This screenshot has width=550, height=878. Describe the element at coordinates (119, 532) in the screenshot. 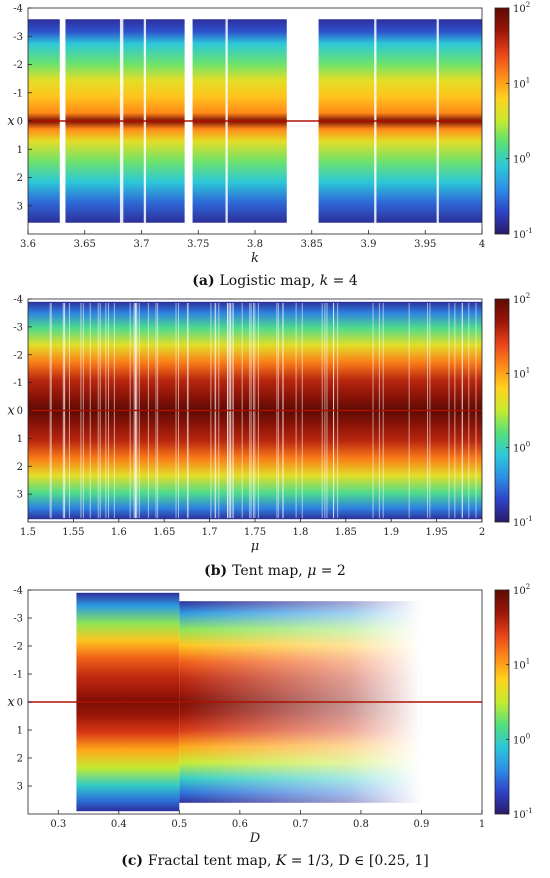

I see `x-tick-label: 1.6` at that location.